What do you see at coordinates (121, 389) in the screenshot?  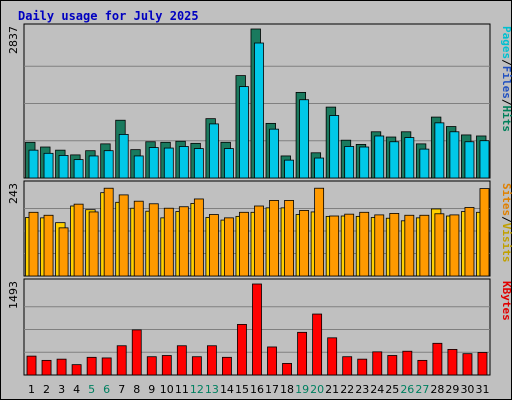 I see `x-tick-label: 7` at bounding box center [121, 389].